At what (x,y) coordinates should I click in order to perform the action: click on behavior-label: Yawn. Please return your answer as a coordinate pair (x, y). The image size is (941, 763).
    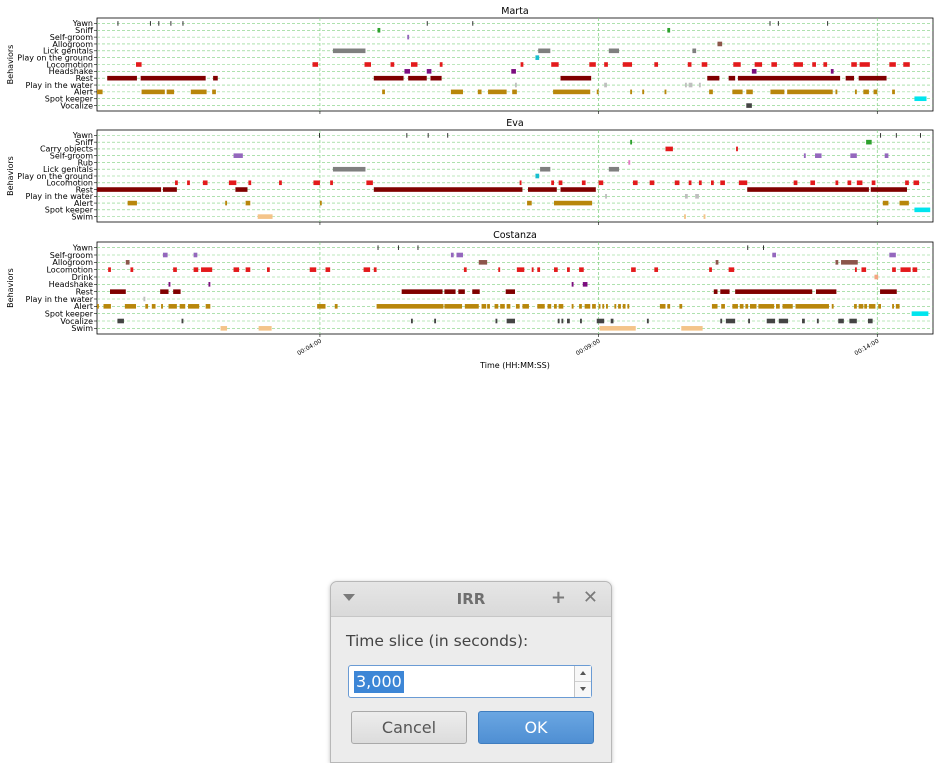
    Looking at the image, I should click on (82, 23).